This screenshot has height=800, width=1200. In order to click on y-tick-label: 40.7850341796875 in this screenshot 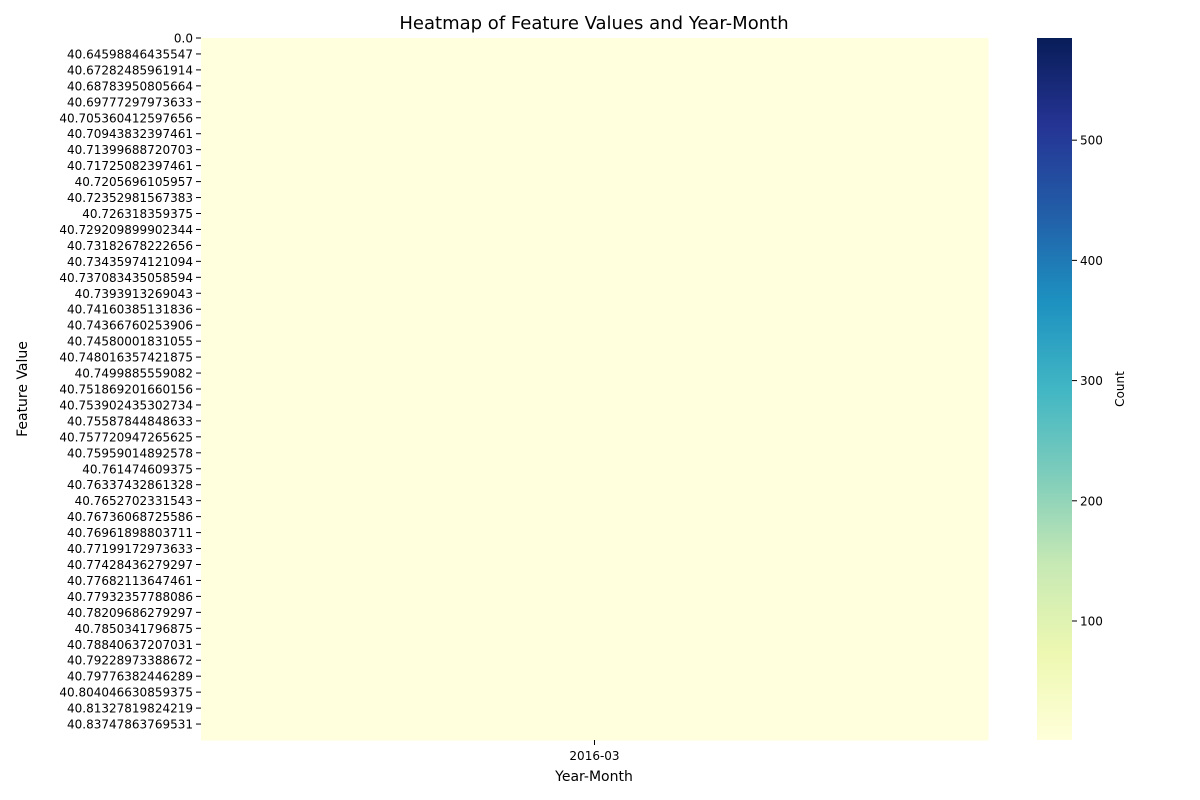, I will do `click(134, 629)`.